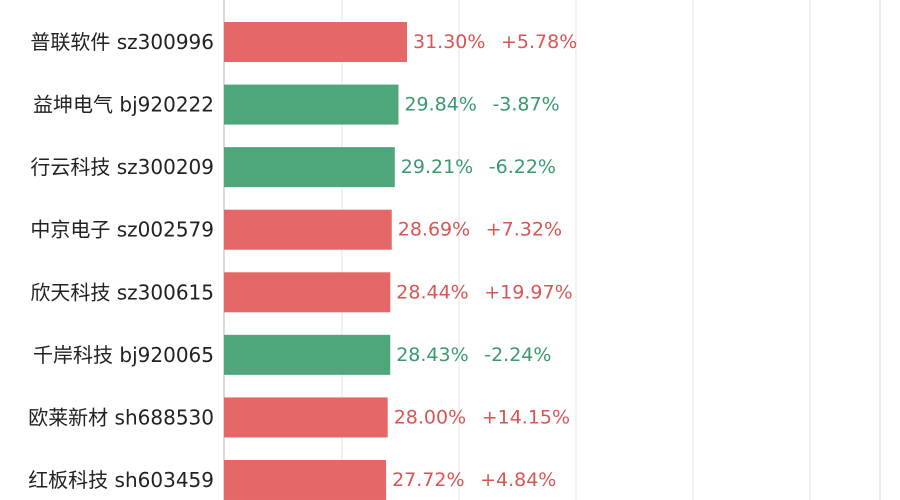 This screenshot has height=500, width=900. Describe the element at coordinates (517, 355) in the screenshot. I see `change-label: -2.24%` at that location.